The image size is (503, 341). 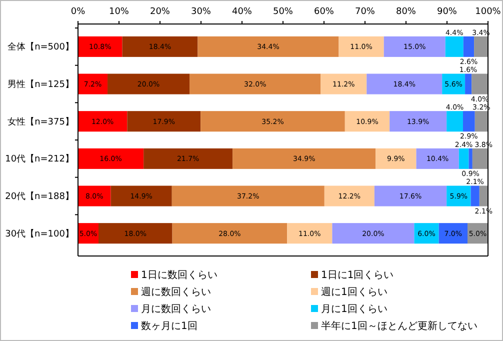 I want to click on legend-label: 月に数回くらい, so click(x=176, y=309).